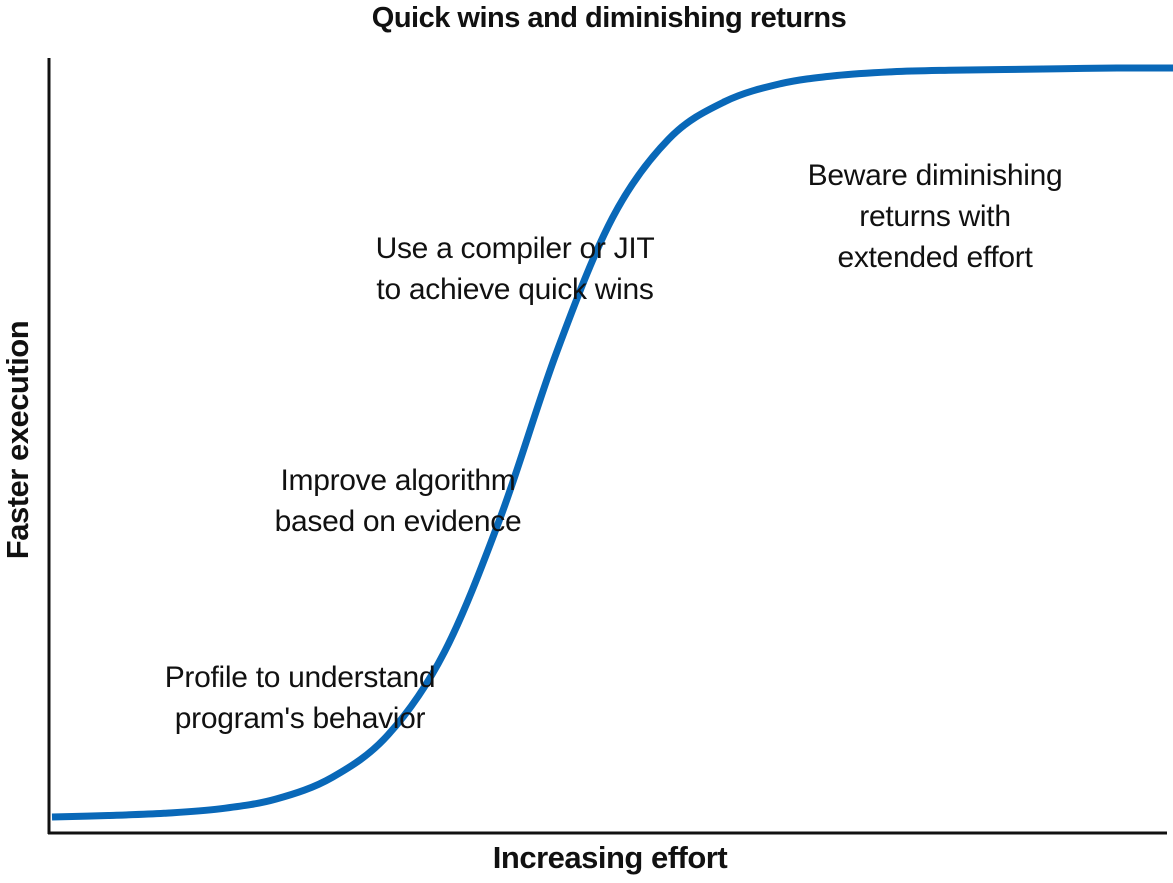 This screenshot has width=1173, height=883. What do you see at coordinates (515, 289) in the screenshot?
I see `annotation-compiler-line-2: to achieve quick wins` at bounding box center [515, 289].